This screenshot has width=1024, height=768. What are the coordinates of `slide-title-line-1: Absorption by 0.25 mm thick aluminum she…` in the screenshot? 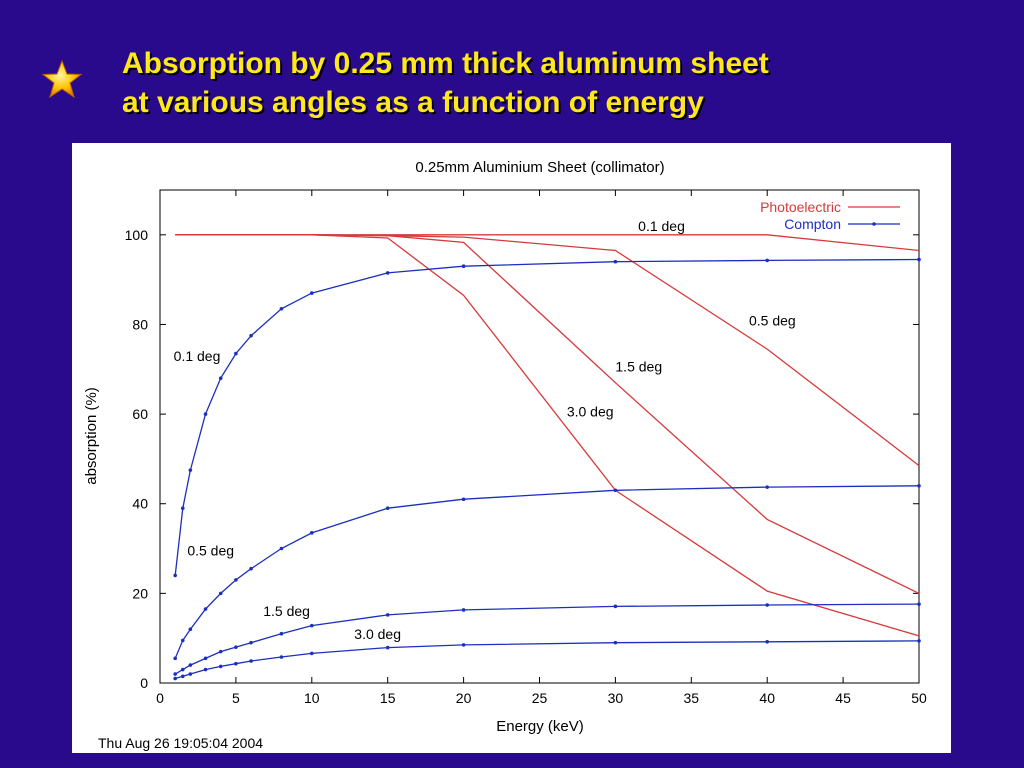 It's located at (445, 63).